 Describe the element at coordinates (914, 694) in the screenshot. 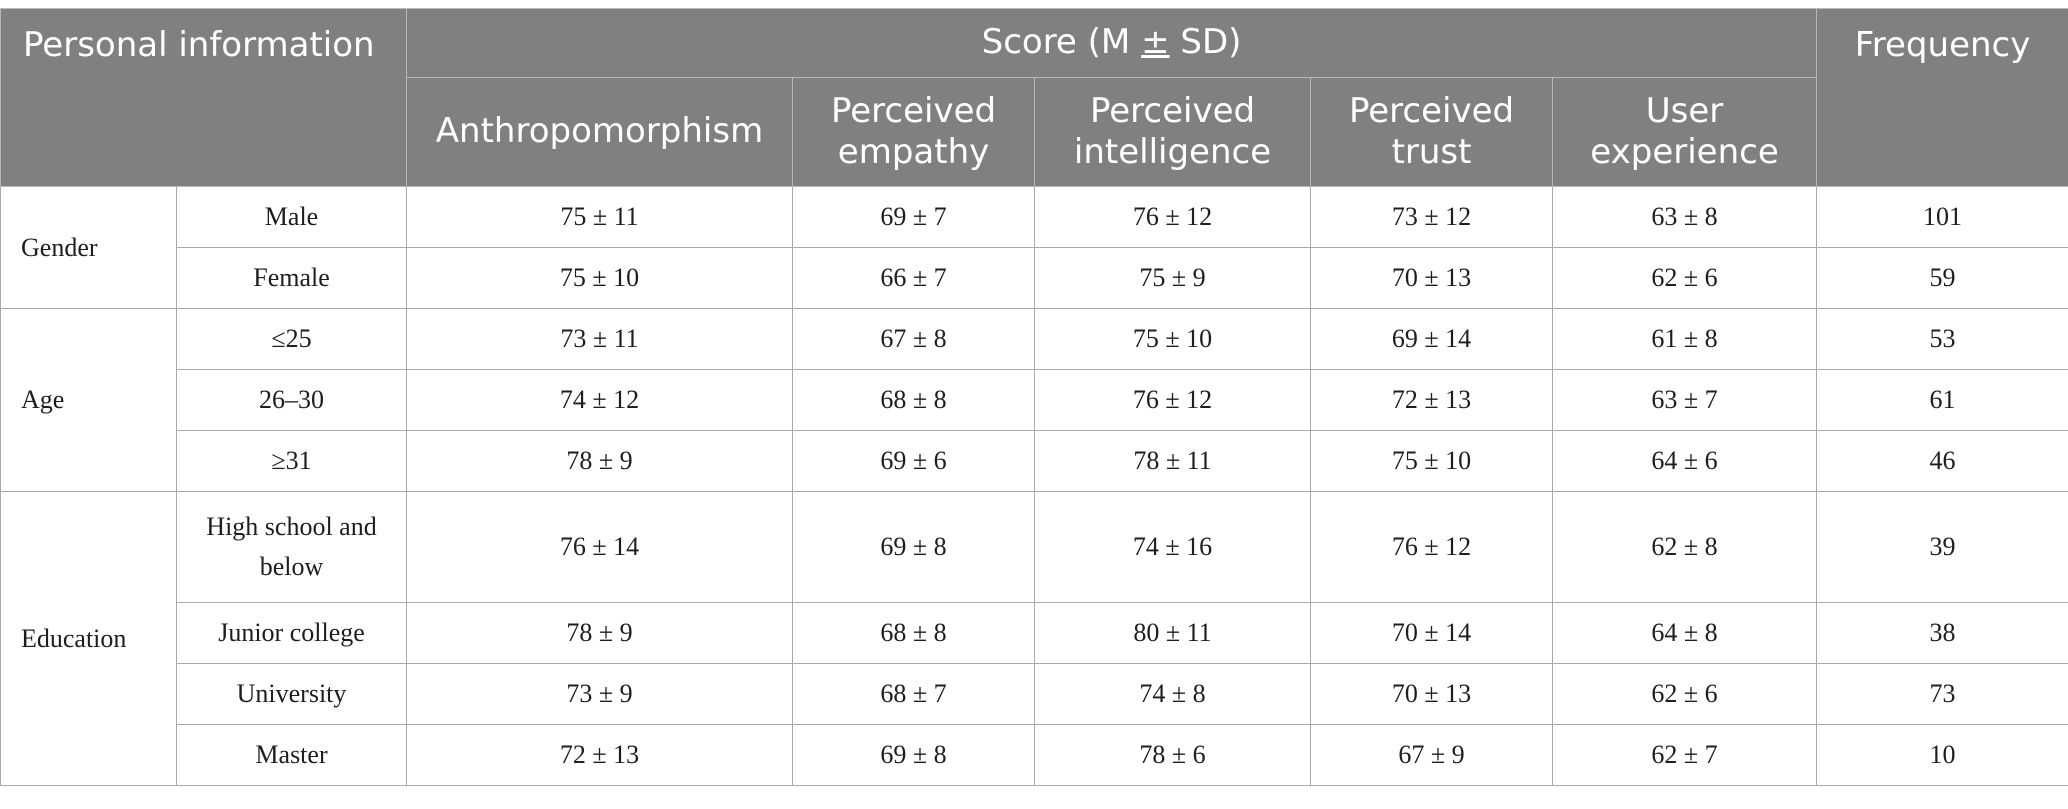

I see `cell-perceived-empathy: 68 ± 7` at that location.